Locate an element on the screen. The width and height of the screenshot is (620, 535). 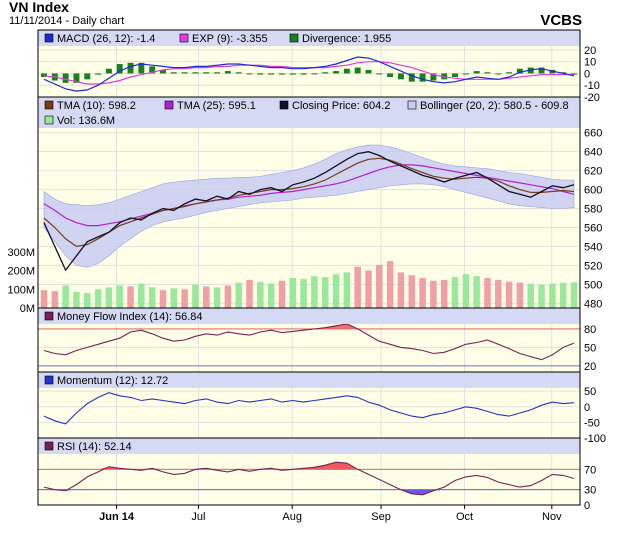
price-legend-label: Bollinger (20, 2): 580.5 - 609.8 is located at coordinates (494, 106).